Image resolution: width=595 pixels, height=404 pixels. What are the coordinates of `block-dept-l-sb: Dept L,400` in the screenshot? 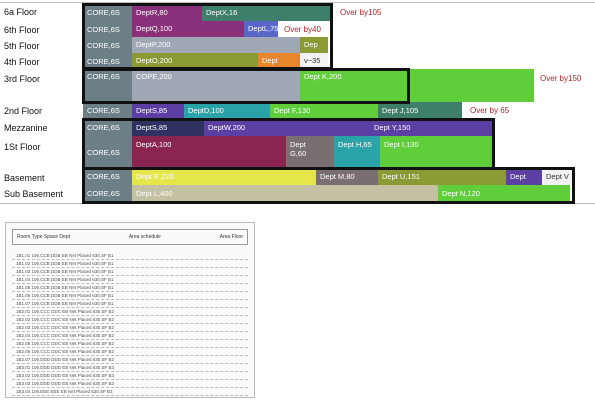 It's located at (285, 193).